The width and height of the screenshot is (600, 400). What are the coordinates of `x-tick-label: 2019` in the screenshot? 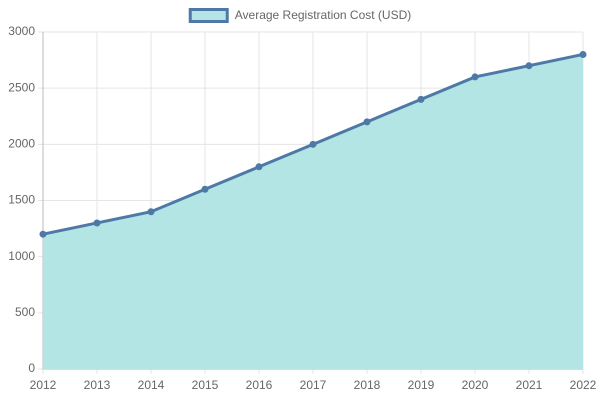 It's located at (421, 385).